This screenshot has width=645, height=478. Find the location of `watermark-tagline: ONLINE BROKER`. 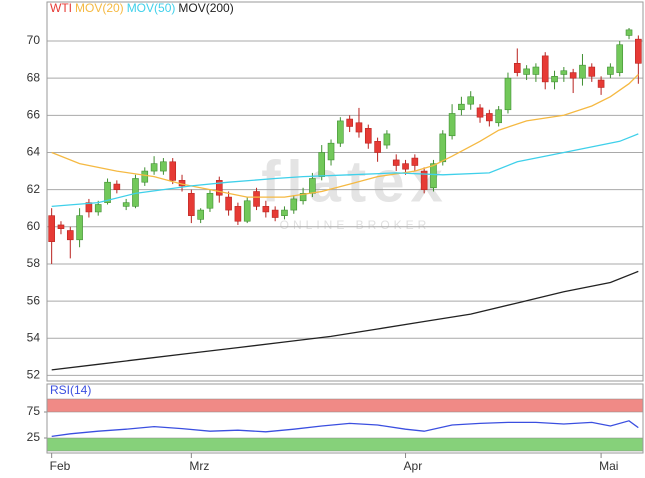

watermark-tagline: ONLINE BROKER is located at coordinates (355, 225).